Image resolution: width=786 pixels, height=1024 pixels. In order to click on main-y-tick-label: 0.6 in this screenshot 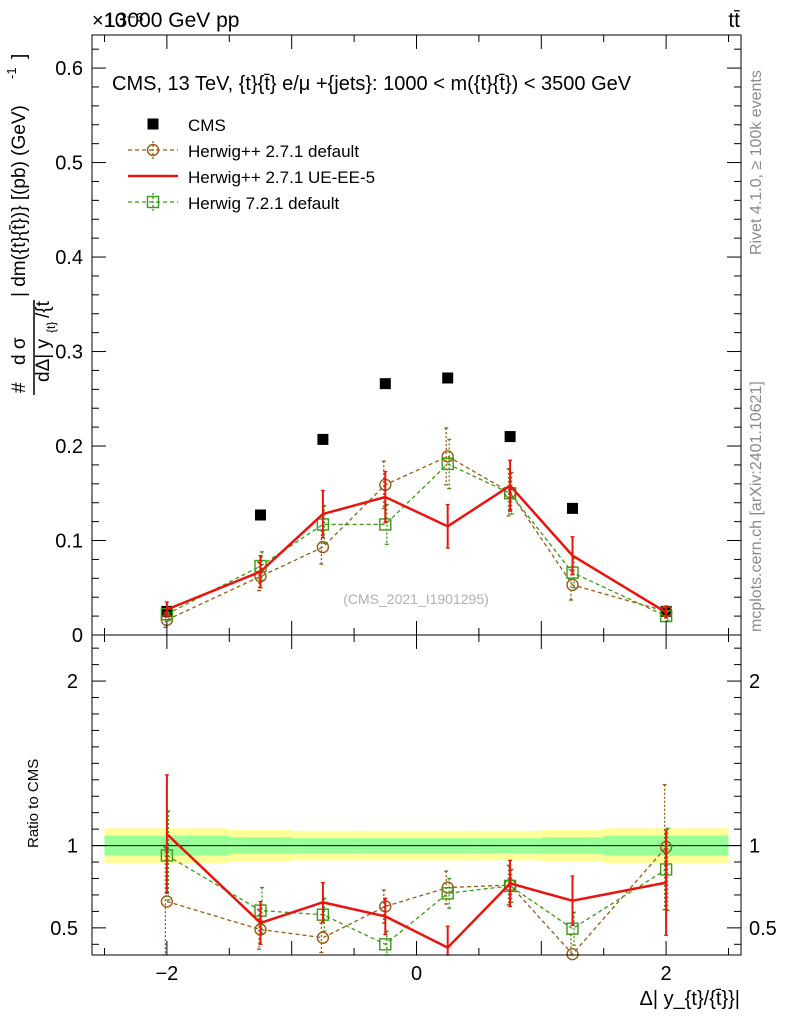, I will do `click(69, 69)`.